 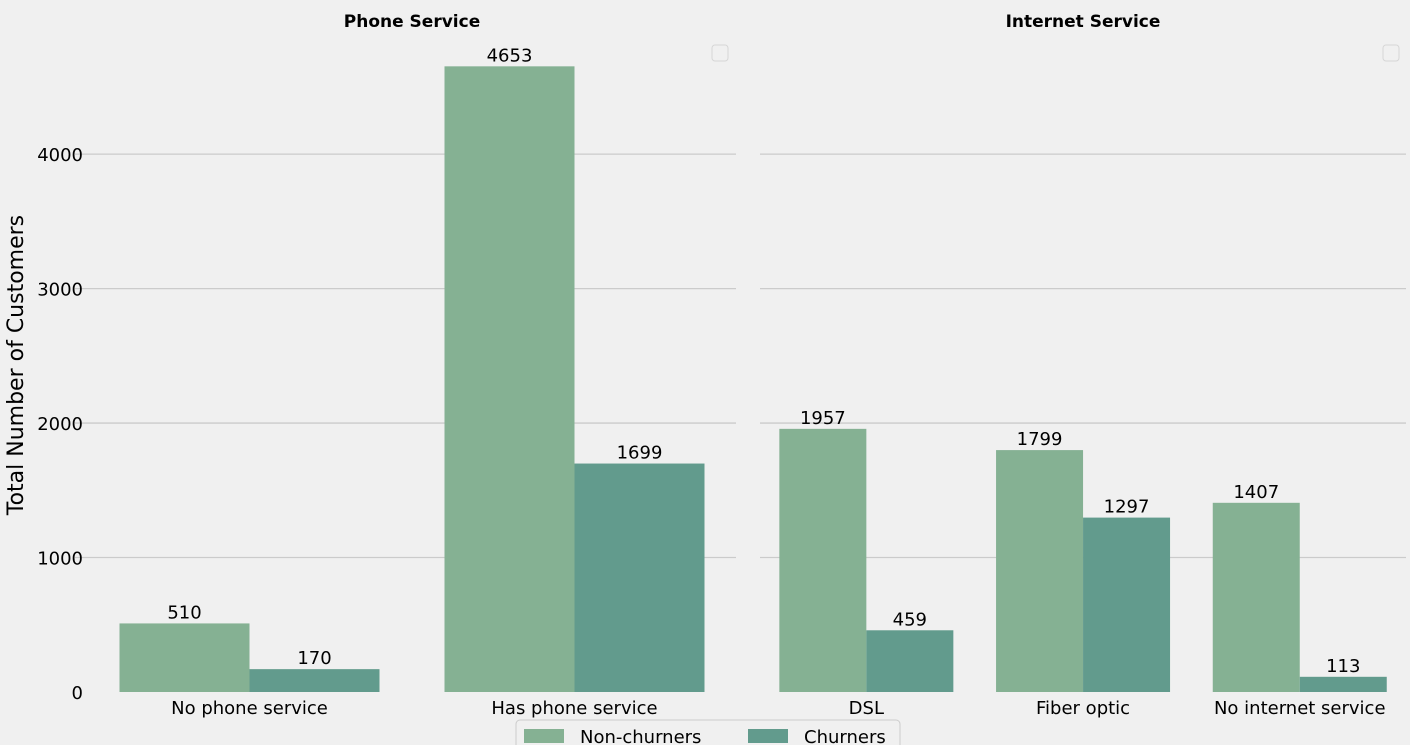 What do you see at coordinates (640, 453) in the screenshot?
I see `data-label-has-phone-service-churners: 1699` at bounding box center [640, 453].